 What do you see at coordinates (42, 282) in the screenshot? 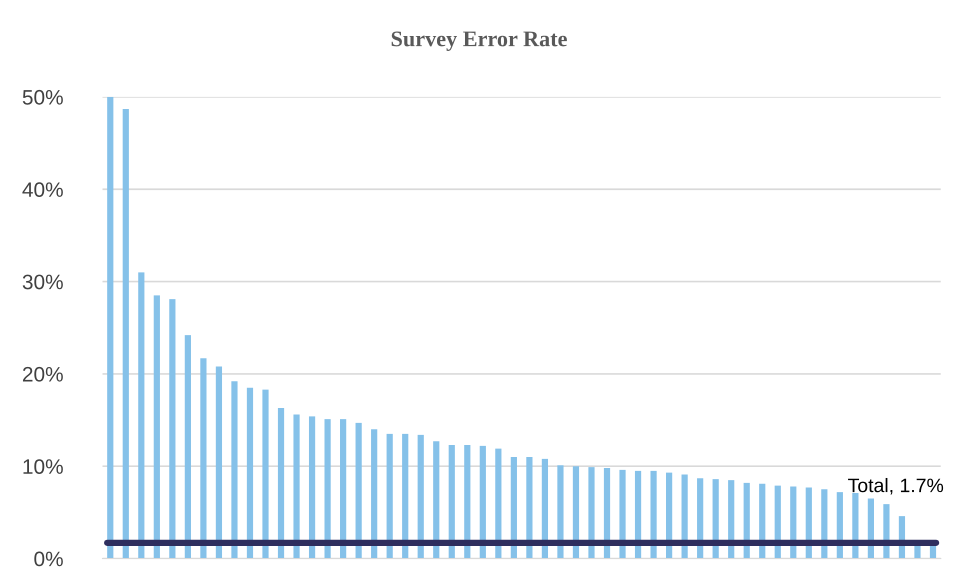
I see `y-tick-label: 30%` at bounding box center [42, 282].